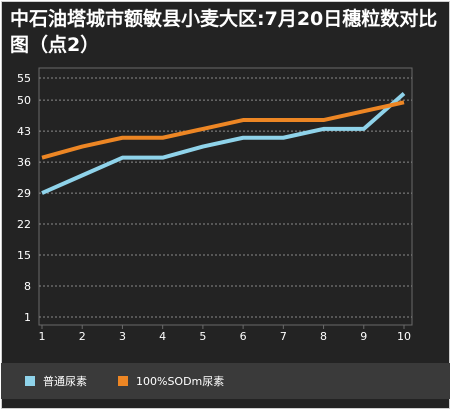 The image size is (453, 412). What do you see at coordinates (404, 336) in the screenshot?
I see `x-tick-label: 10` at bounding box center [404, 336].